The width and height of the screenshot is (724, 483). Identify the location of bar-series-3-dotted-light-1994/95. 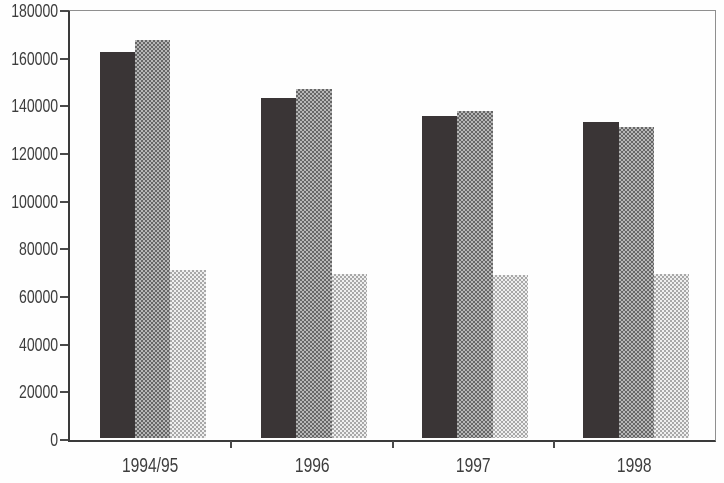
(188, 353).